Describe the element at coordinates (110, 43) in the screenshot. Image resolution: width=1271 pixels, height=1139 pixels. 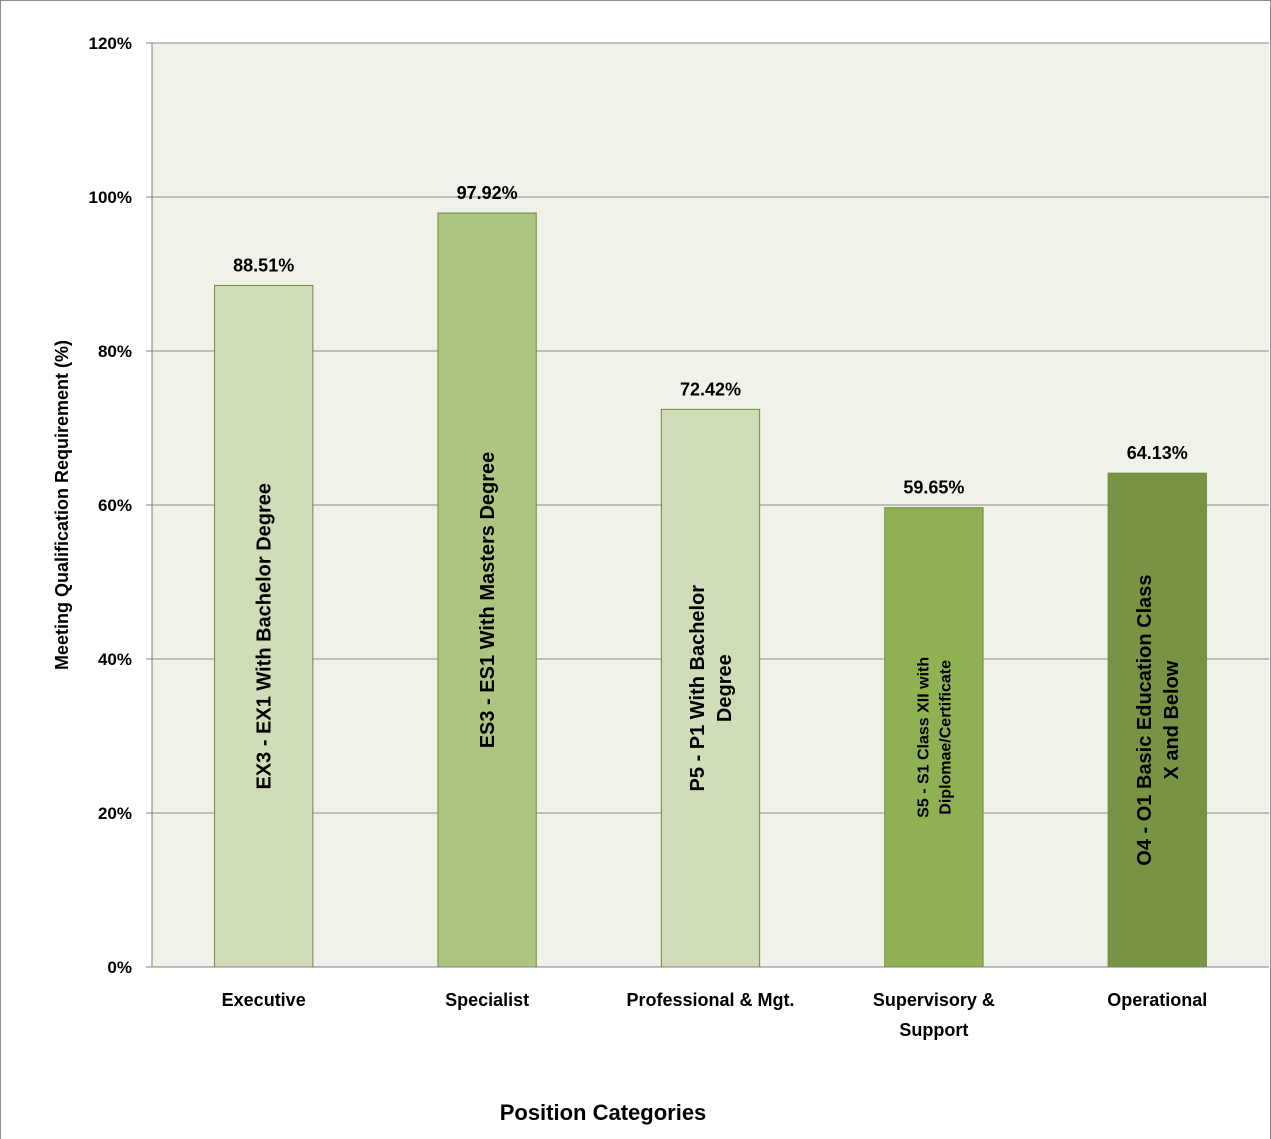
I see `y-tick-label: 120%` at that location.